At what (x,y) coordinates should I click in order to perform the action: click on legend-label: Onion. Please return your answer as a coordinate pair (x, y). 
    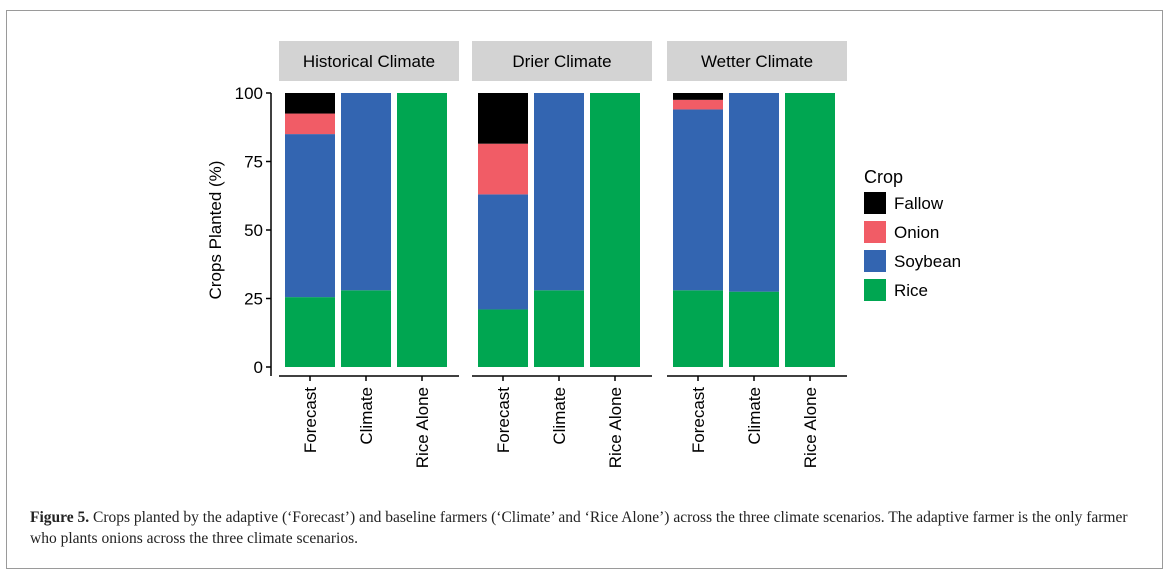
    Looking at the image, I should click on (916, 232).